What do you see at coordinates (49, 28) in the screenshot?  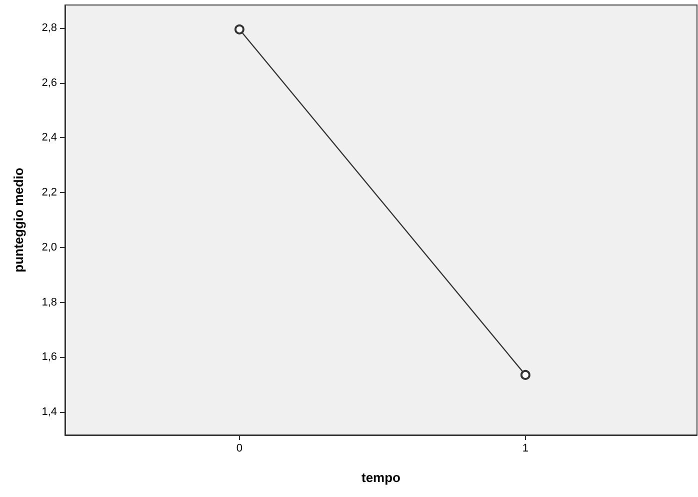 I see `y-tick-label: 2,8` at bounding box center [49, 28].